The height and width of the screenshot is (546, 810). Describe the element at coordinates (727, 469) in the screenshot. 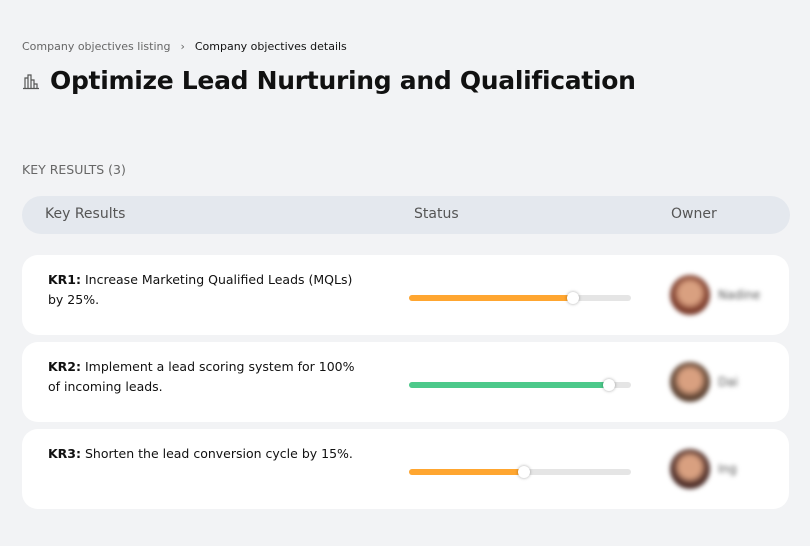

I see `owner-name: Ing` at that location.